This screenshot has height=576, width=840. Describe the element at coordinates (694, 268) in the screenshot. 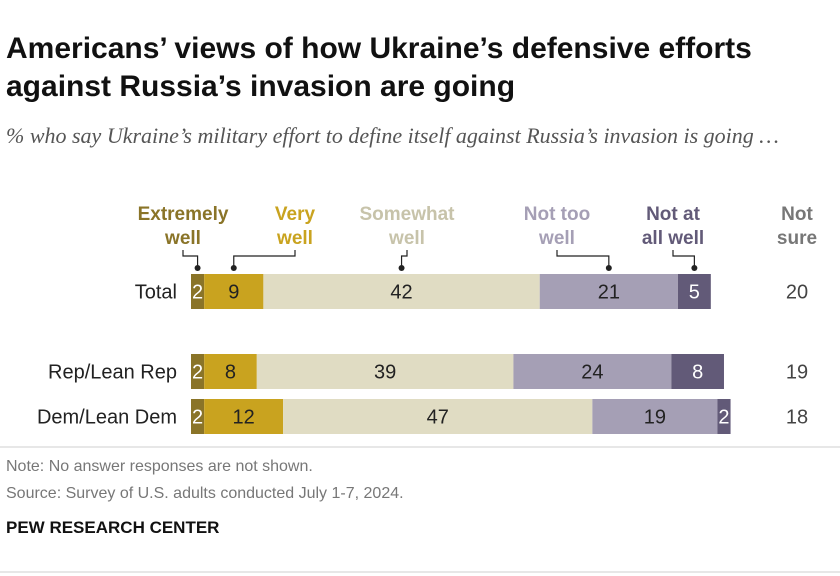

I see `legend-leader-dot-not-at-all-well` at that location.